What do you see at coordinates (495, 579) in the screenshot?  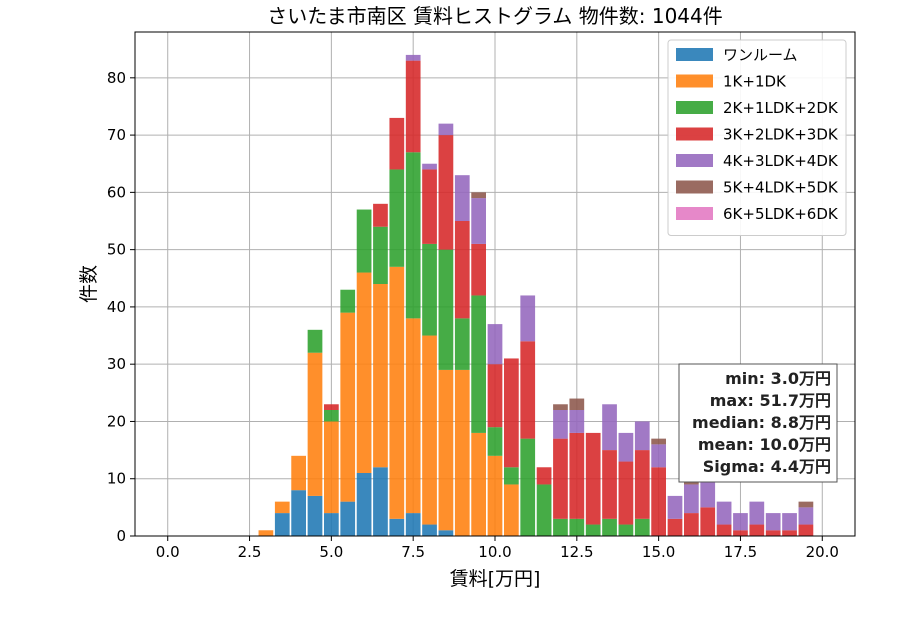 I see `x-axis-title: 賃料[万円]` at bounding box center [495, 579].